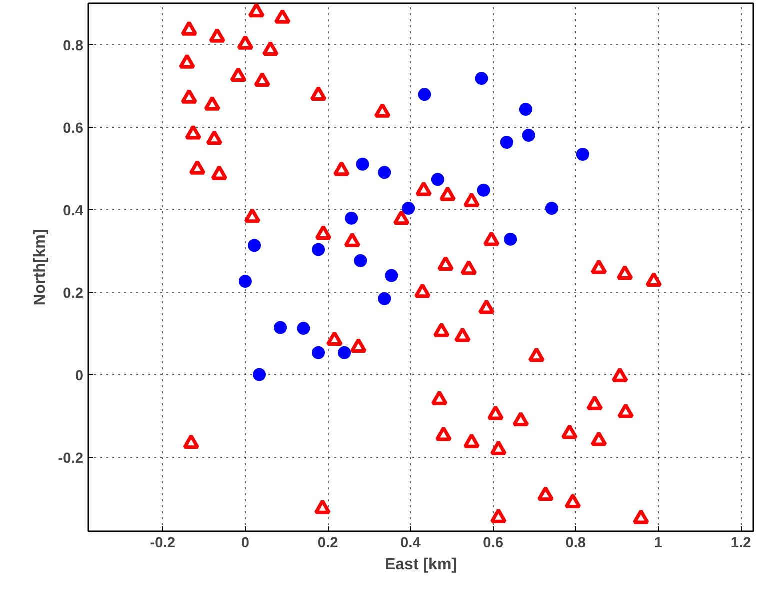  What do you see at coordinates (741, 544) in the screenshot?
I see `x-tick-label: 1.2` at bounding box center [741, 544].